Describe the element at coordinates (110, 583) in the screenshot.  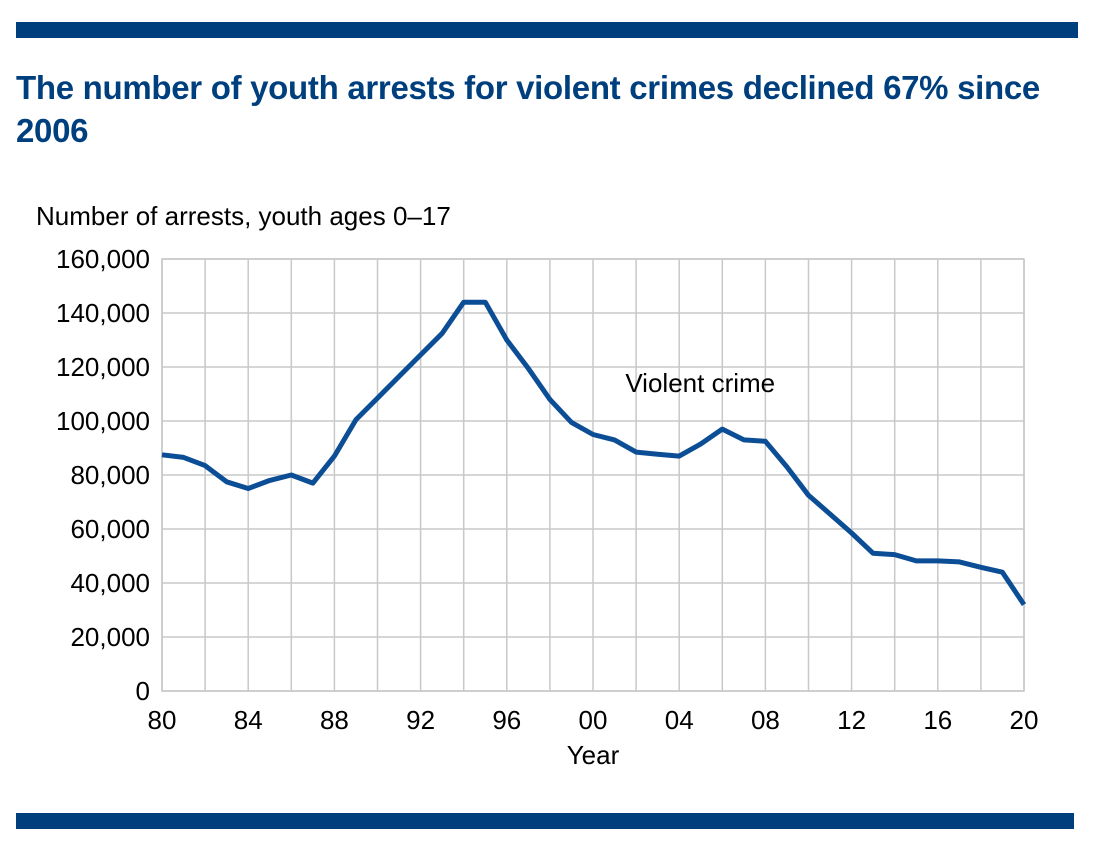
I see `y-tick-label: 40,000` at that location.